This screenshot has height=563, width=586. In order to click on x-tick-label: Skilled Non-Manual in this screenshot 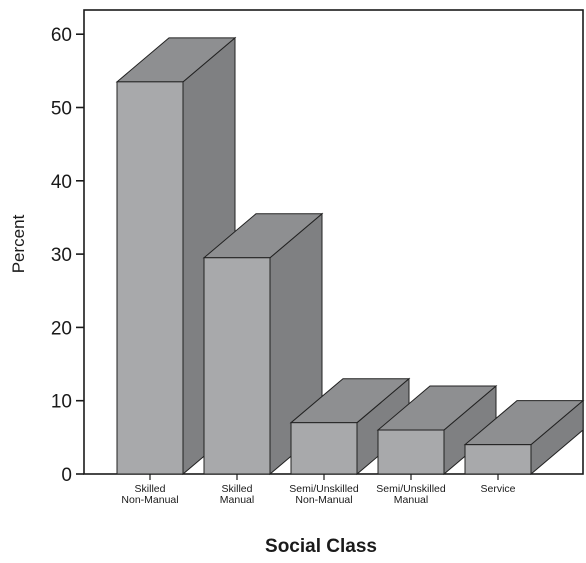, I will do `click(149, 494)`.